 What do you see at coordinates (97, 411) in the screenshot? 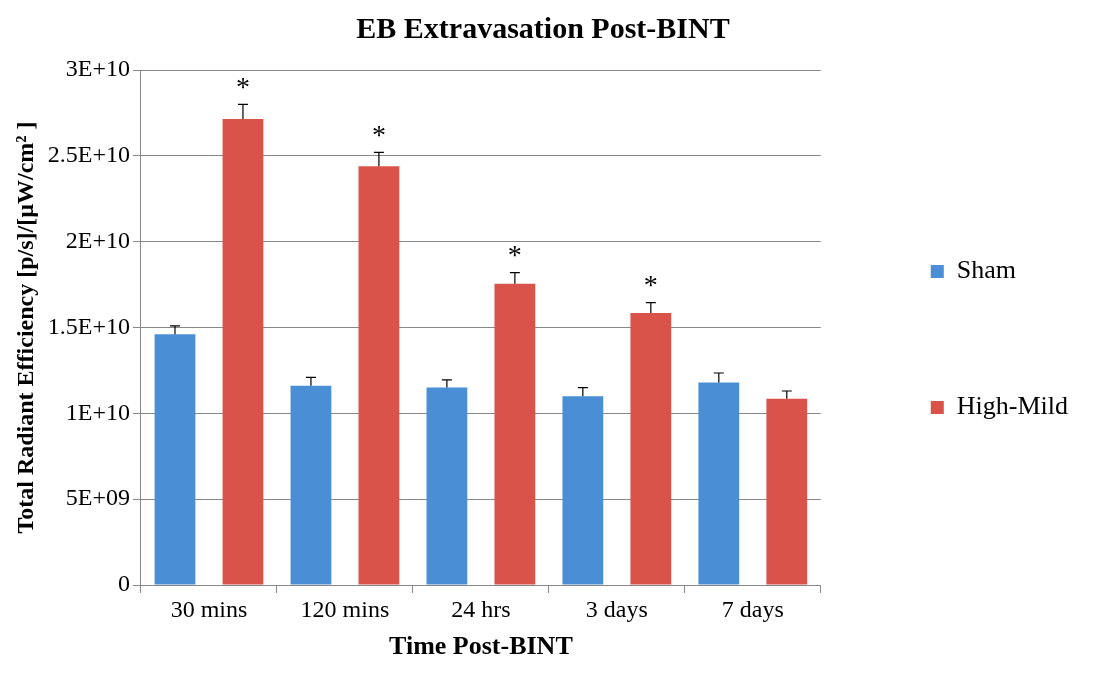
I see `y-tick-label: 1E+10` at bounding box center [97, 411].